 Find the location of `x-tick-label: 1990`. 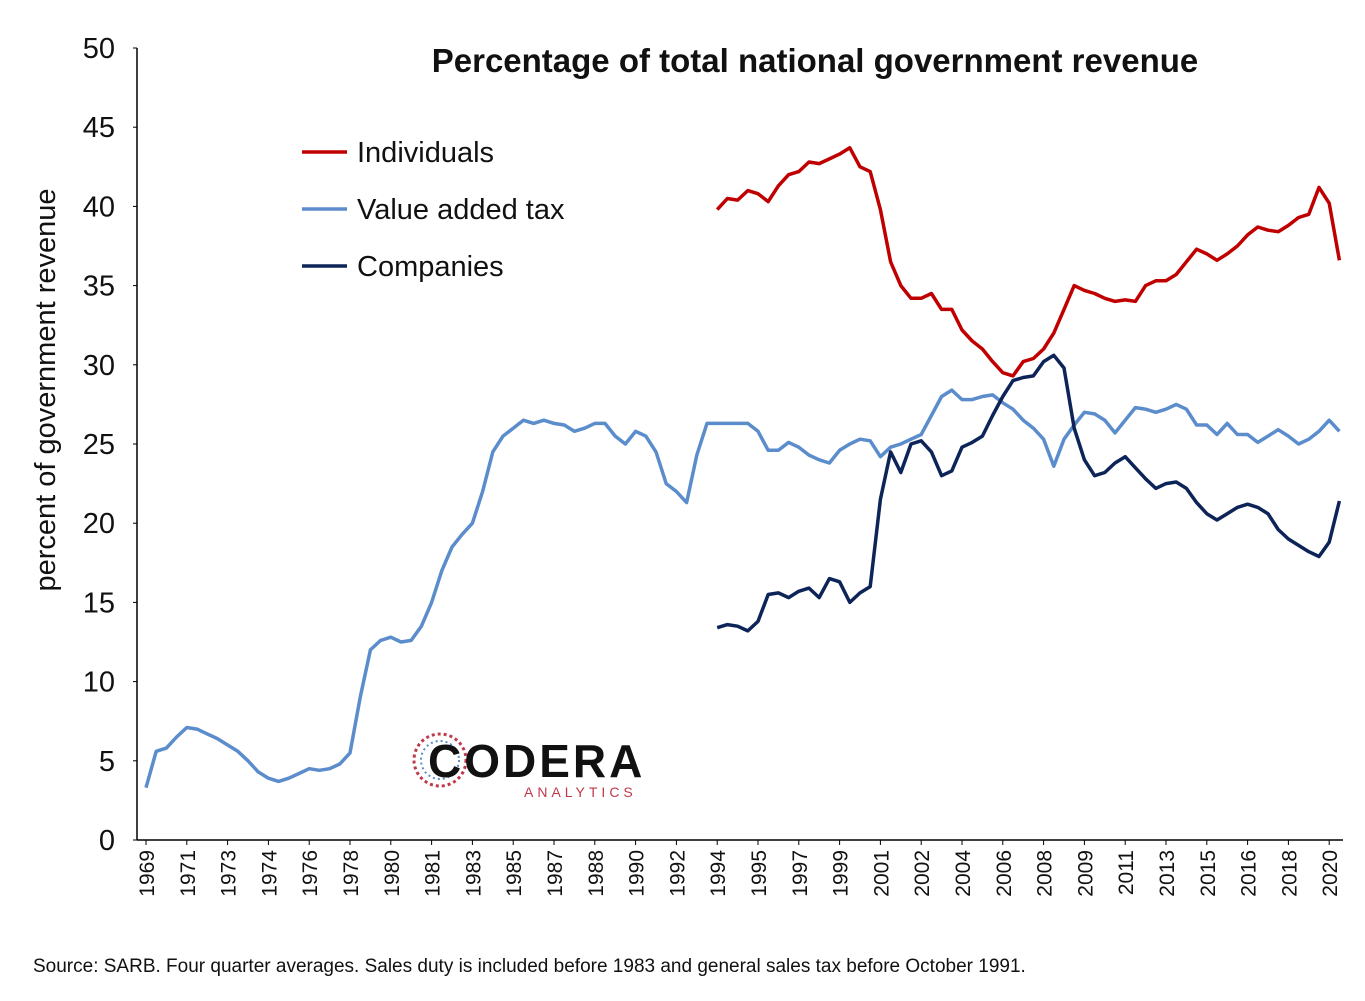

x-tick-label: 1990 is located at coordinates (637, 873).